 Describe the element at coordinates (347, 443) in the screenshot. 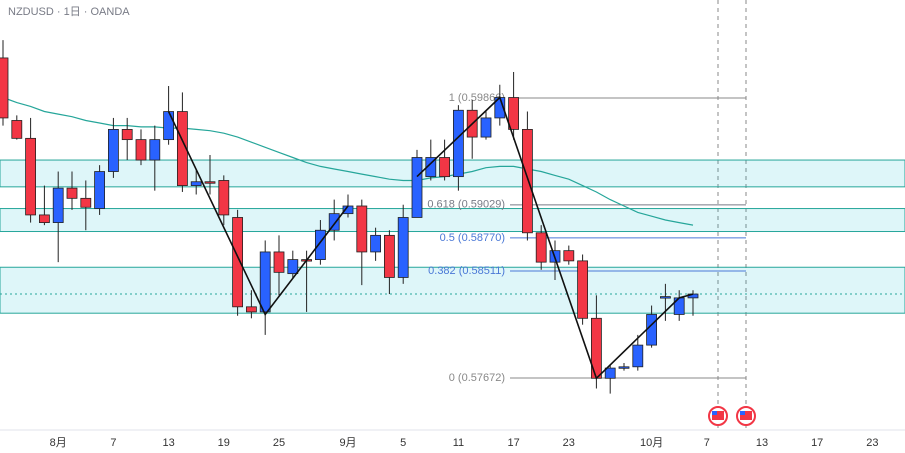

I see `x-tick-label: 9月` at that location.